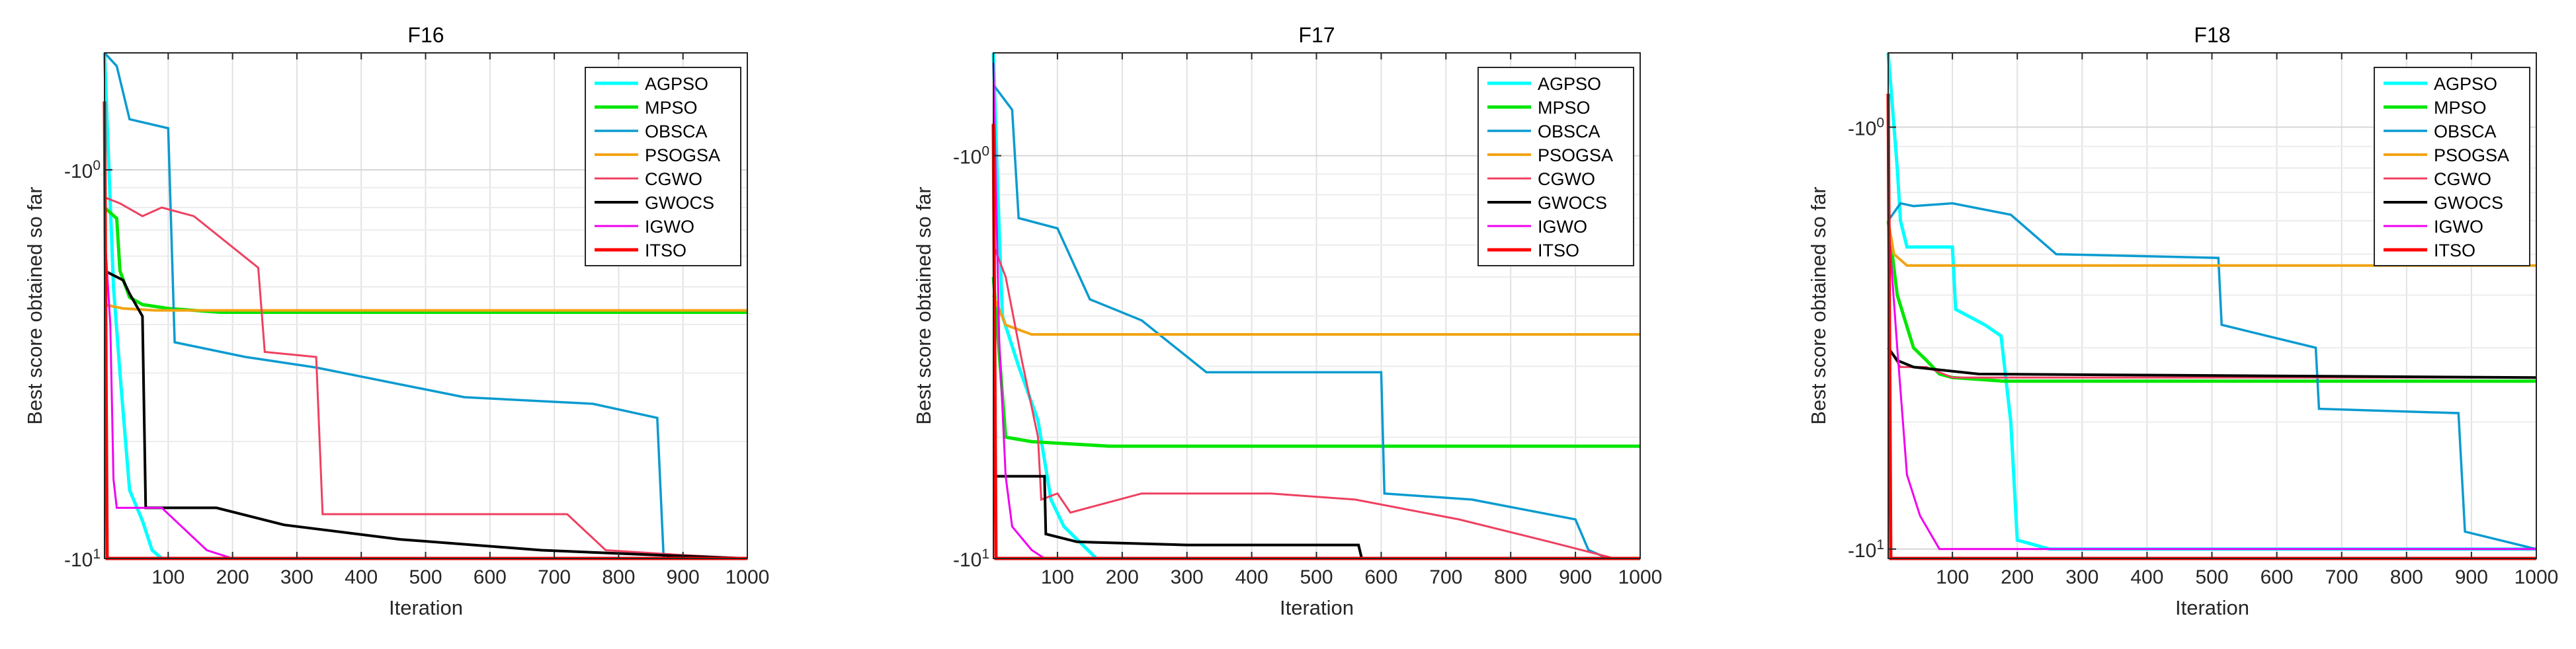 The width and height of the screenshot is (2576, 649). What do you see at coordinates (425, 35) in the screenshot?
I see `chart-title: F16` at bounding box center [425, 35].